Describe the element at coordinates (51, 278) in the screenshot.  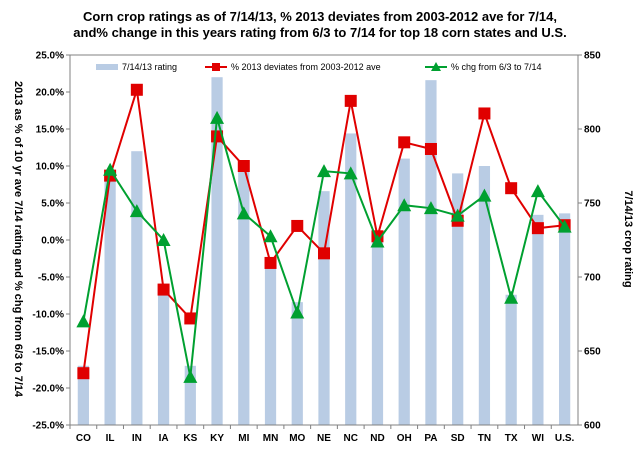
I see `y-left-tick-label: -5.0%` at that location.